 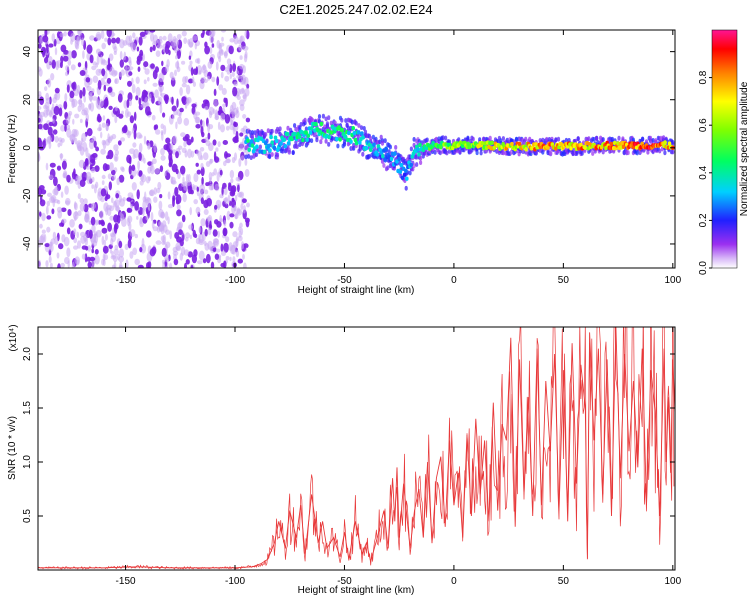 I want to click on spectrogram-x-tick-label: -100, so click(x=235, y=280).